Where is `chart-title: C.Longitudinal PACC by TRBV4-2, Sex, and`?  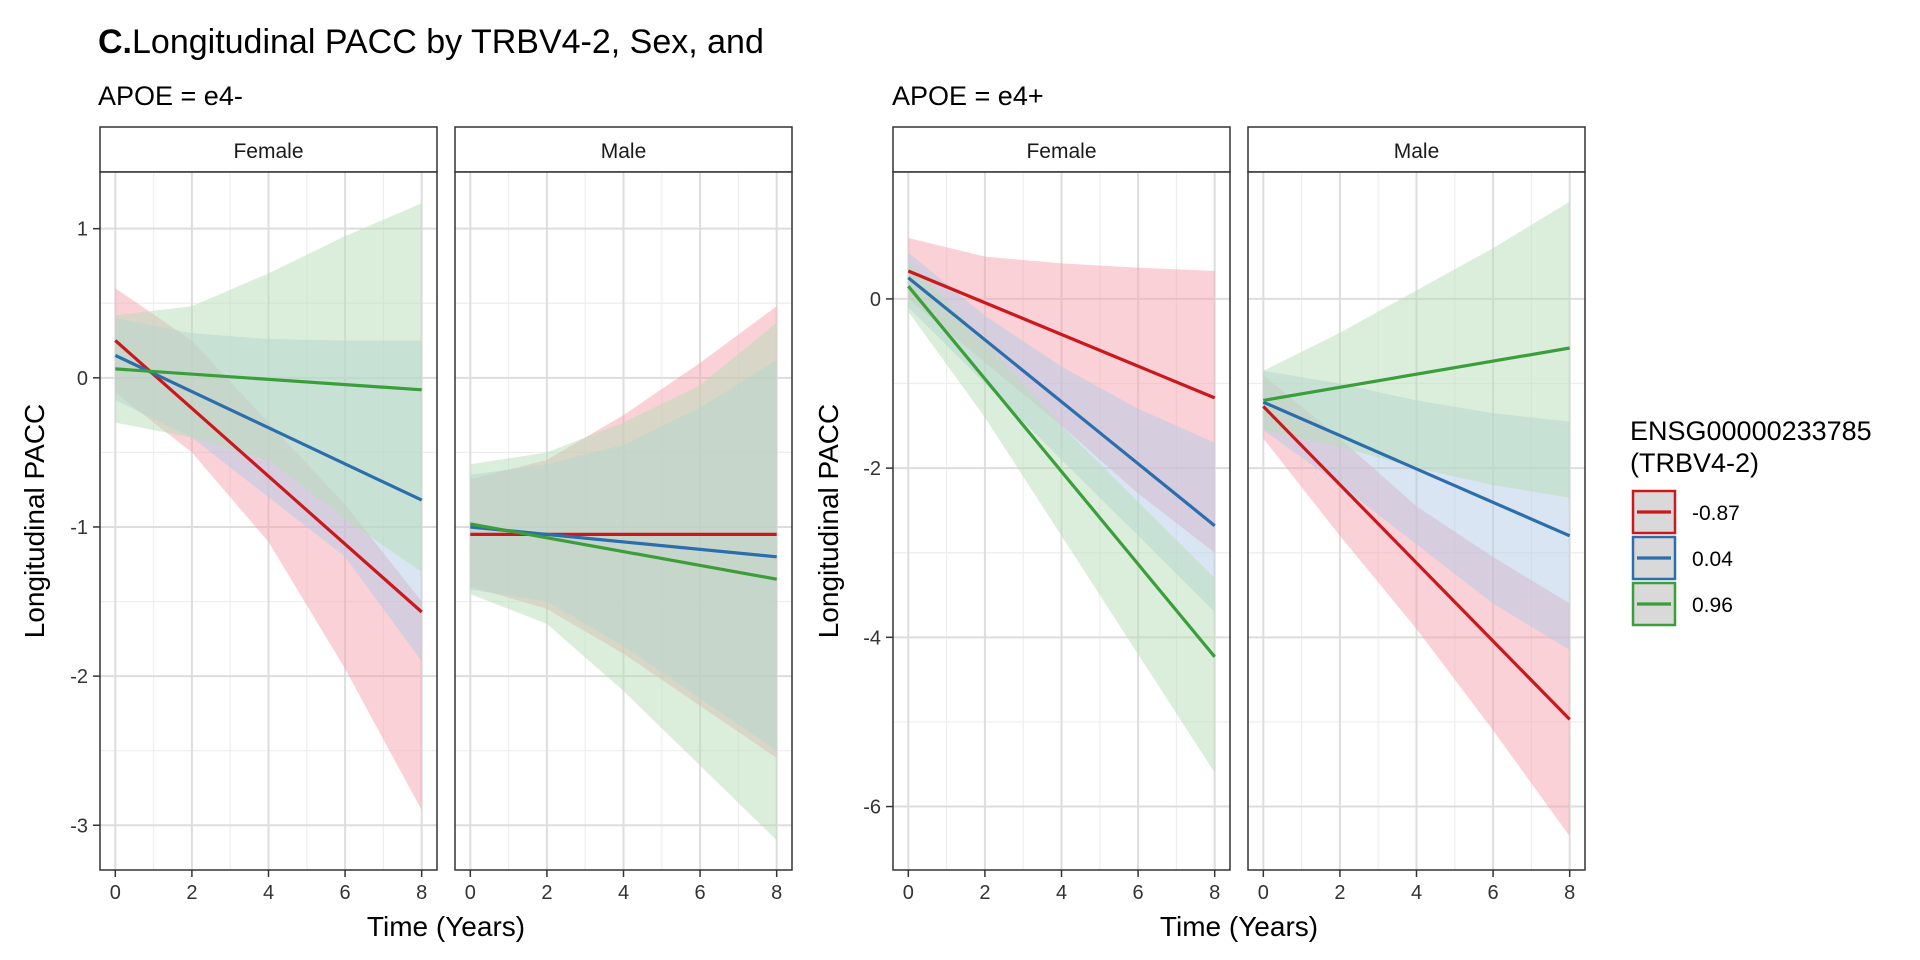 chart-title: C.Longitudinal PACC by TRBV4-2, Sex, and is located at coordinates (431, 42).